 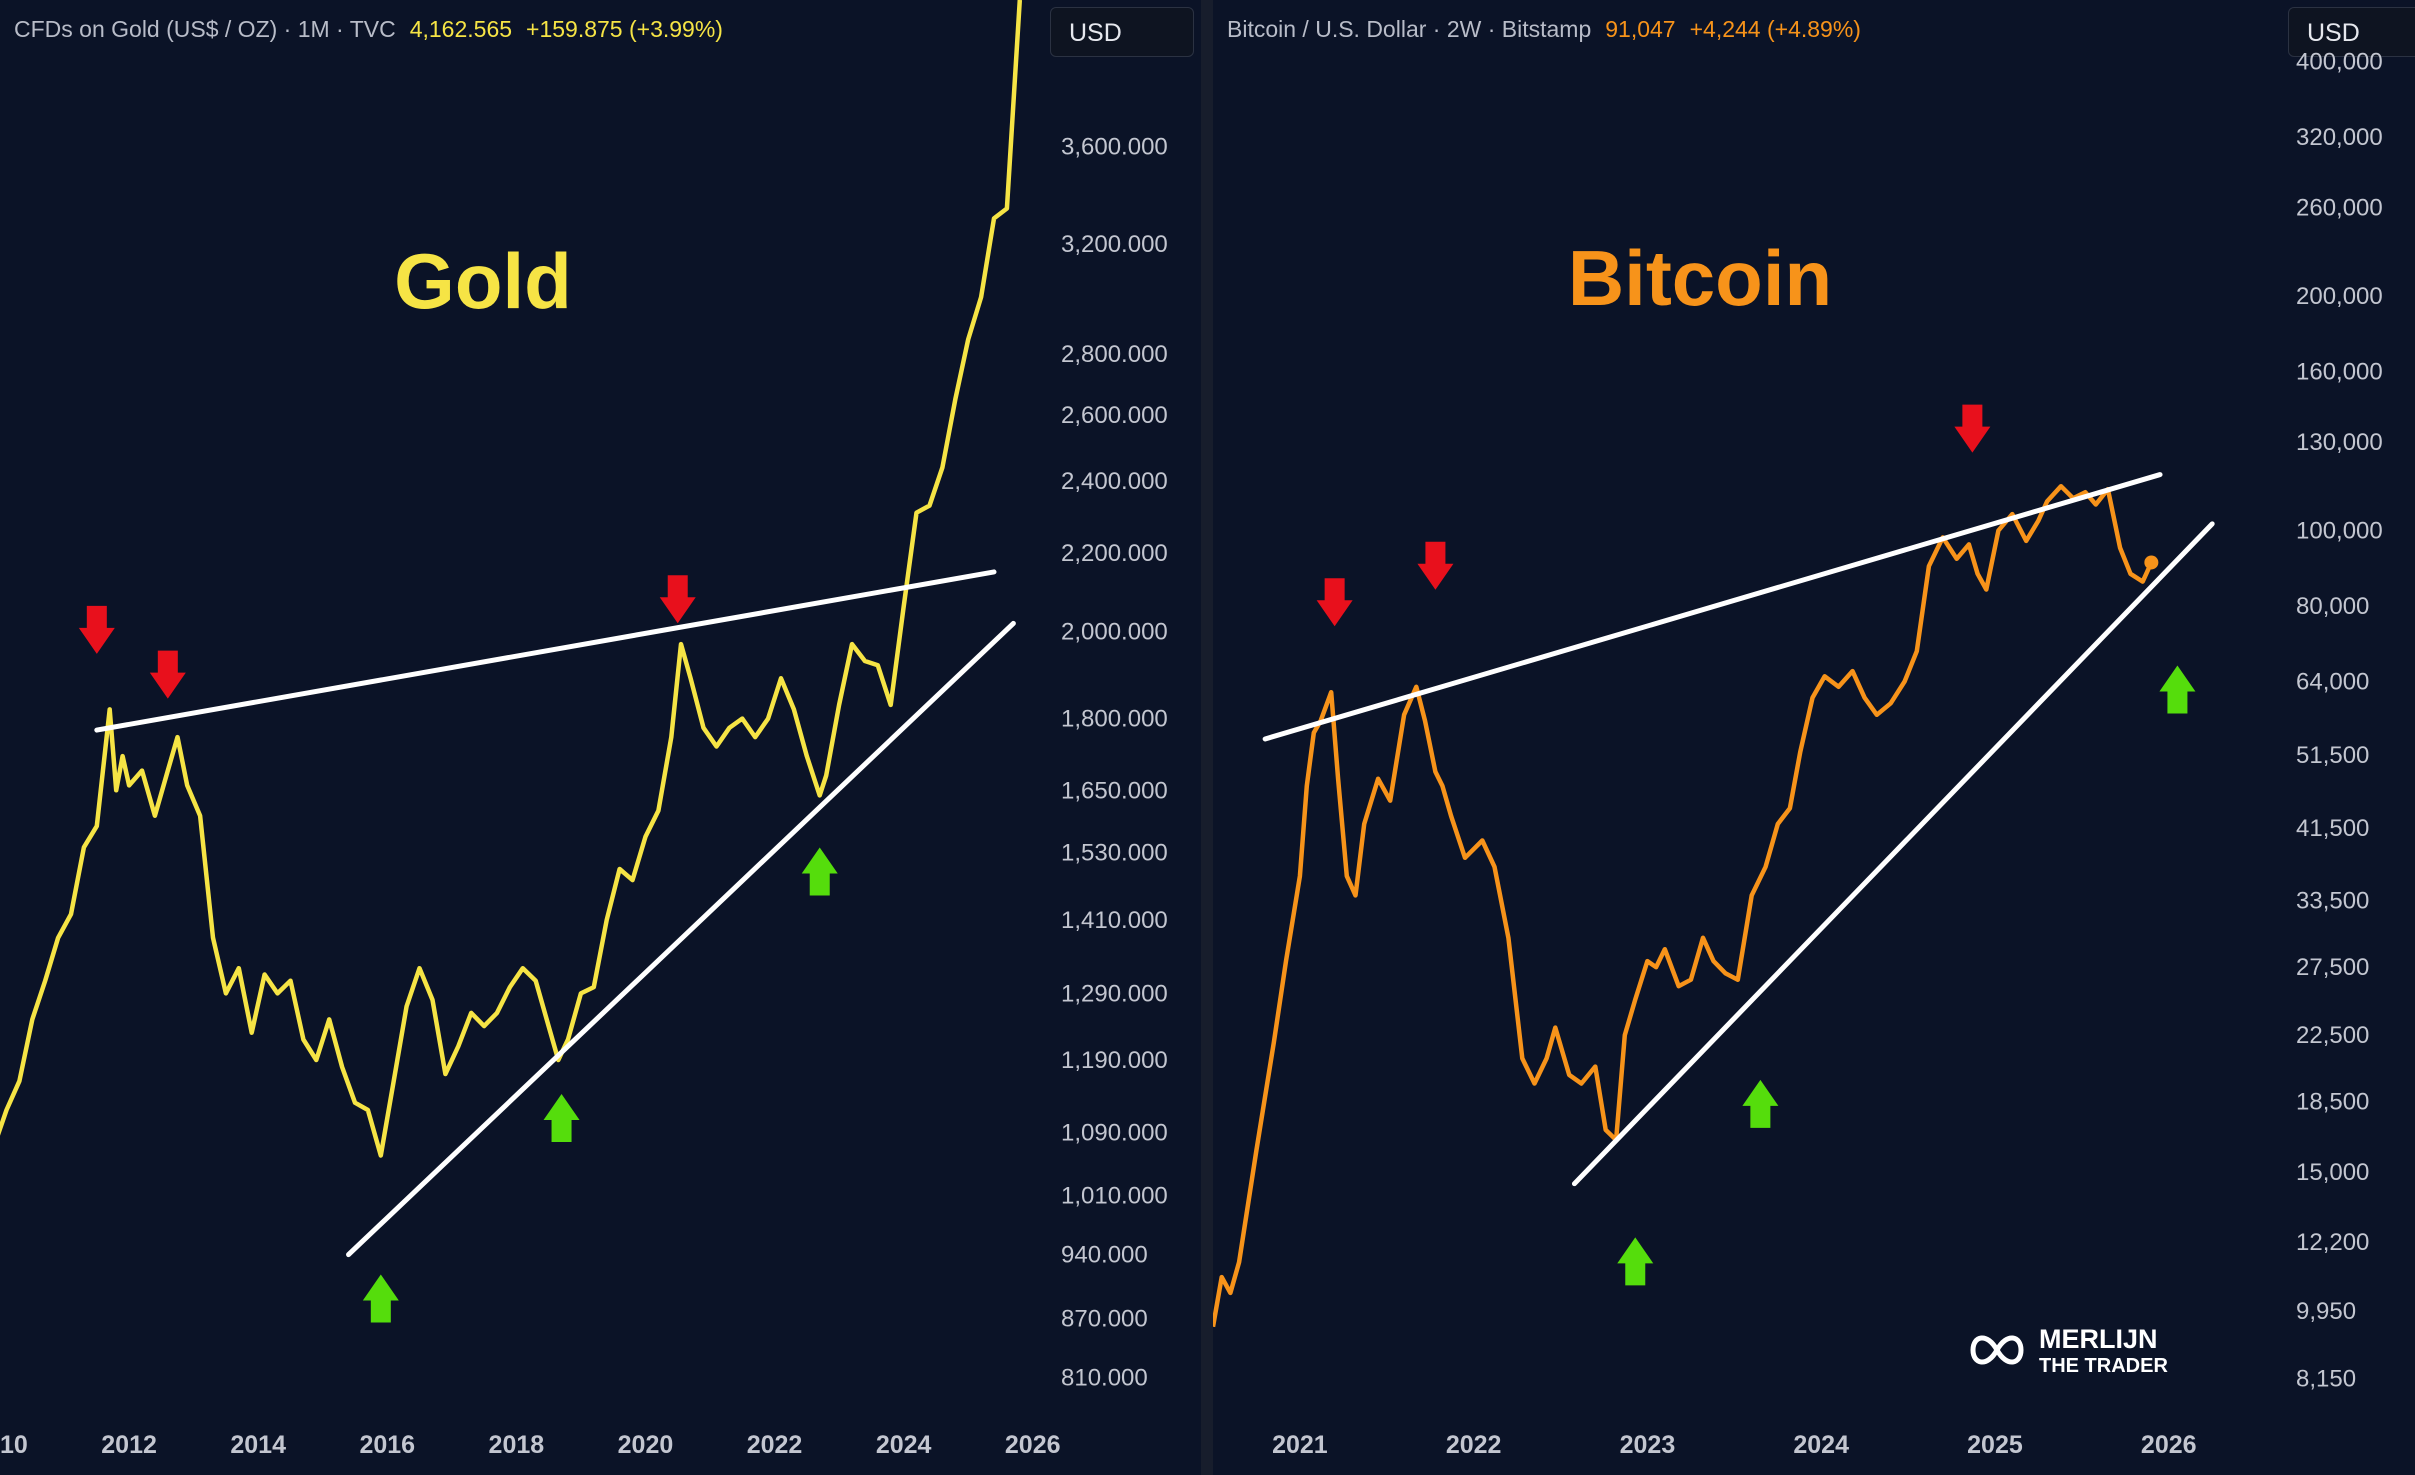 I want to click on gold-y-tick-label: 2,800.000, so click(x=1114, y=354).